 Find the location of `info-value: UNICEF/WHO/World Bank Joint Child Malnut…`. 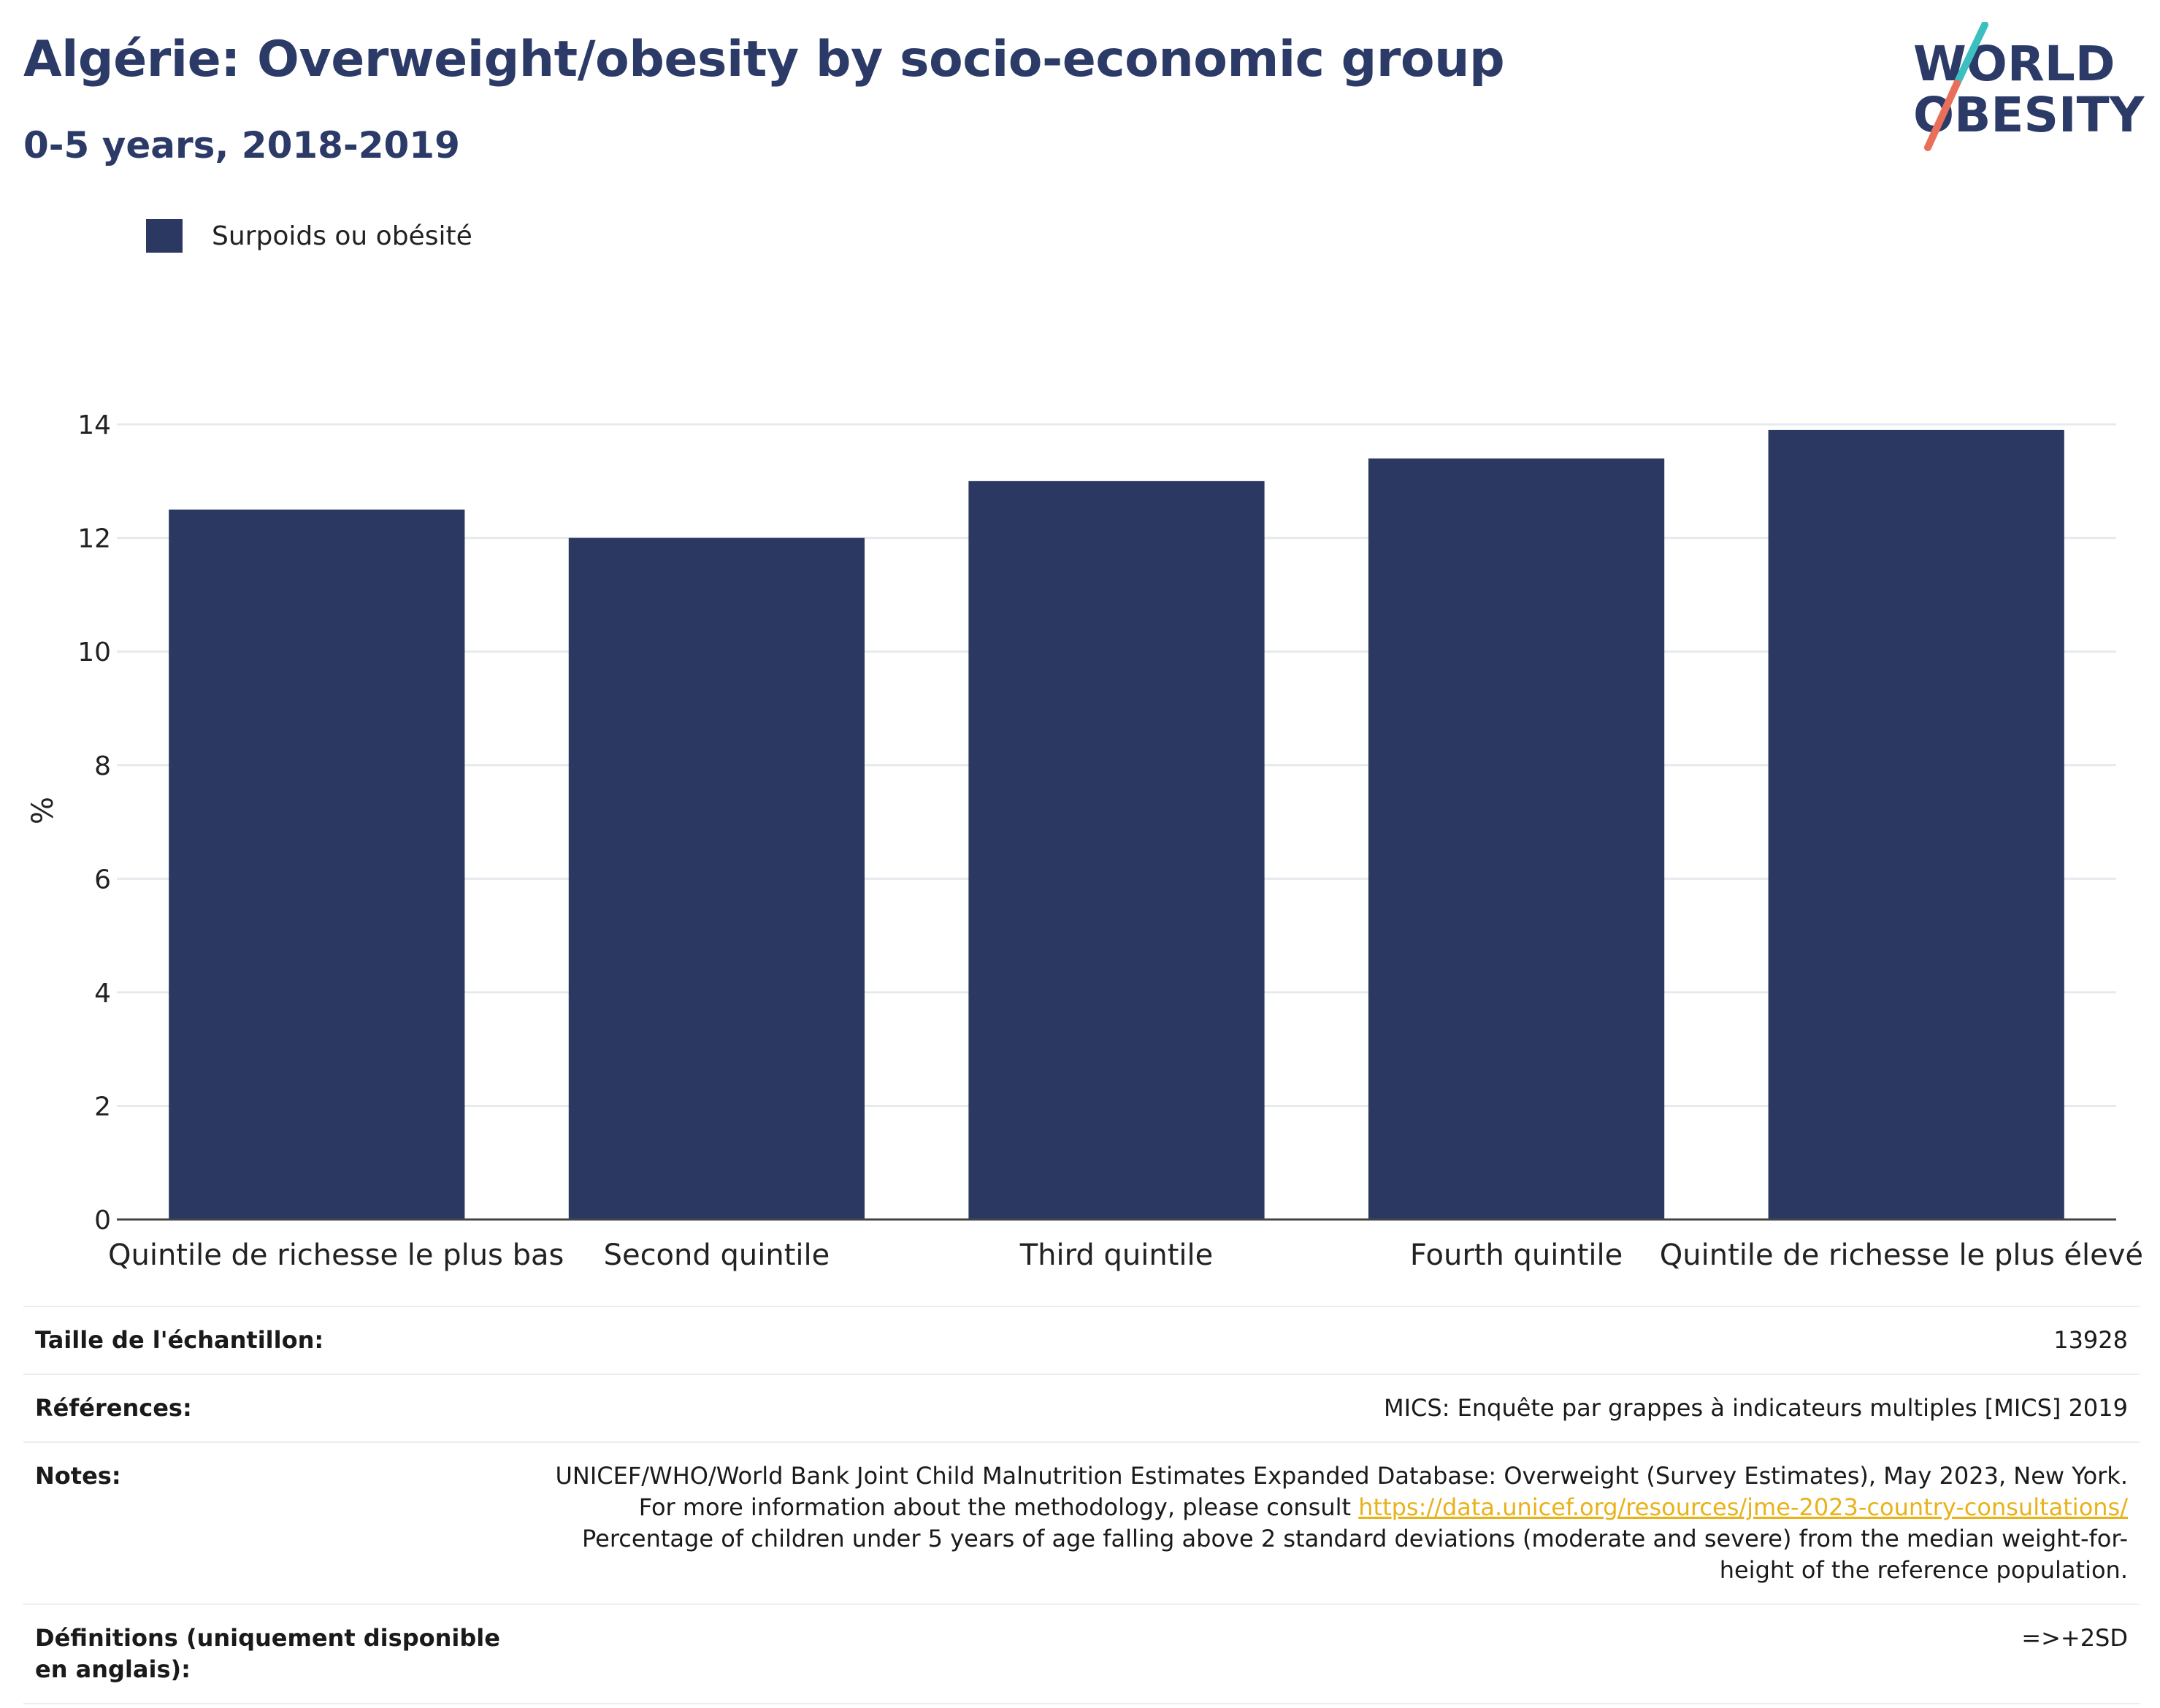

info-value: UNICEF/WHO/World Bank Joint Child Malnut… is located at coordinates (1334, 1523).